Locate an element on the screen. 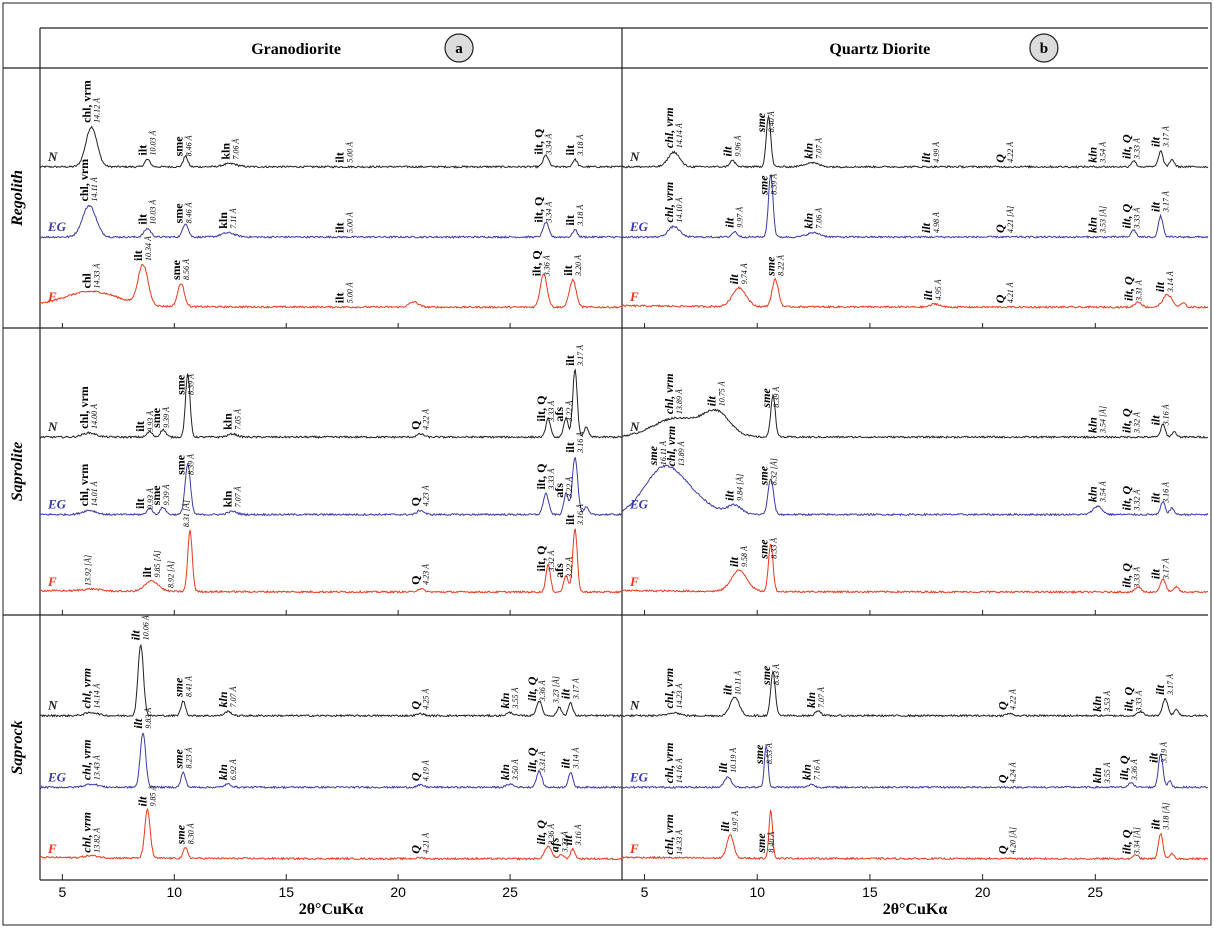 This screenshot has width=1214, height=928. peak-annotation: ilt 3.18 [Å] is located at coordinates (1160, 816).